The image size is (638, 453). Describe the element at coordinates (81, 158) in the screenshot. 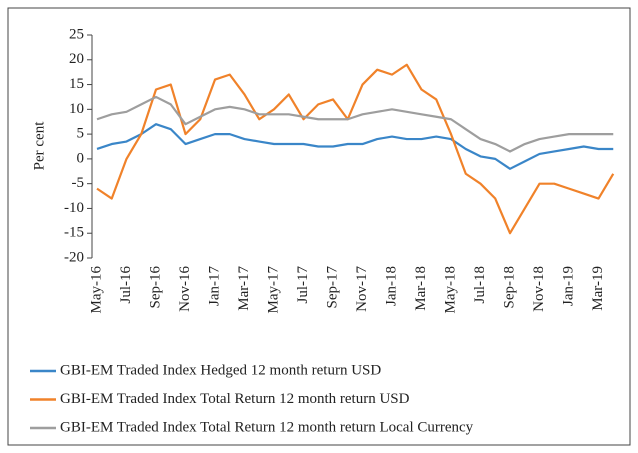

I see `y-tick-label: 0` at that location.